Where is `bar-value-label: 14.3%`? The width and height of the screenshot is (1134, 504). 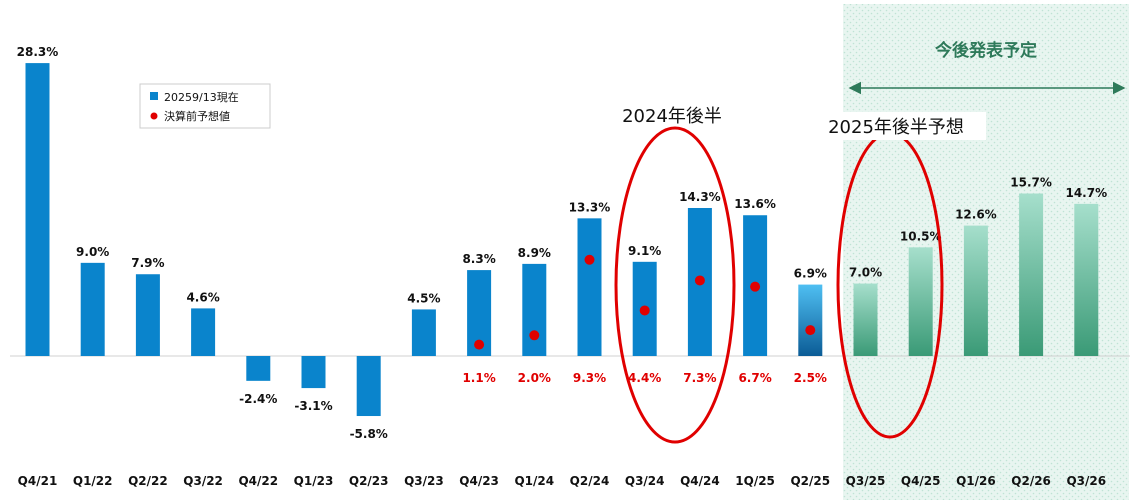
bar-value-label: 14.3% is located at coordinates (700, 197).